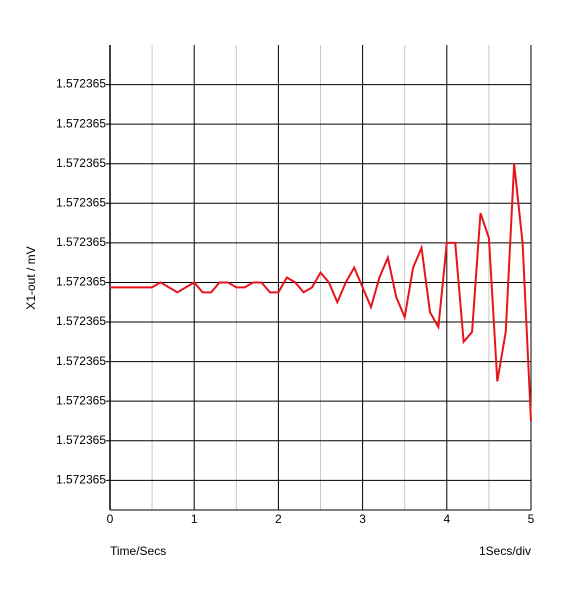  Describe the element at coordinates (31, 277) in the screenshot. I see `y-axis-label: X1-out / mV` at that location.